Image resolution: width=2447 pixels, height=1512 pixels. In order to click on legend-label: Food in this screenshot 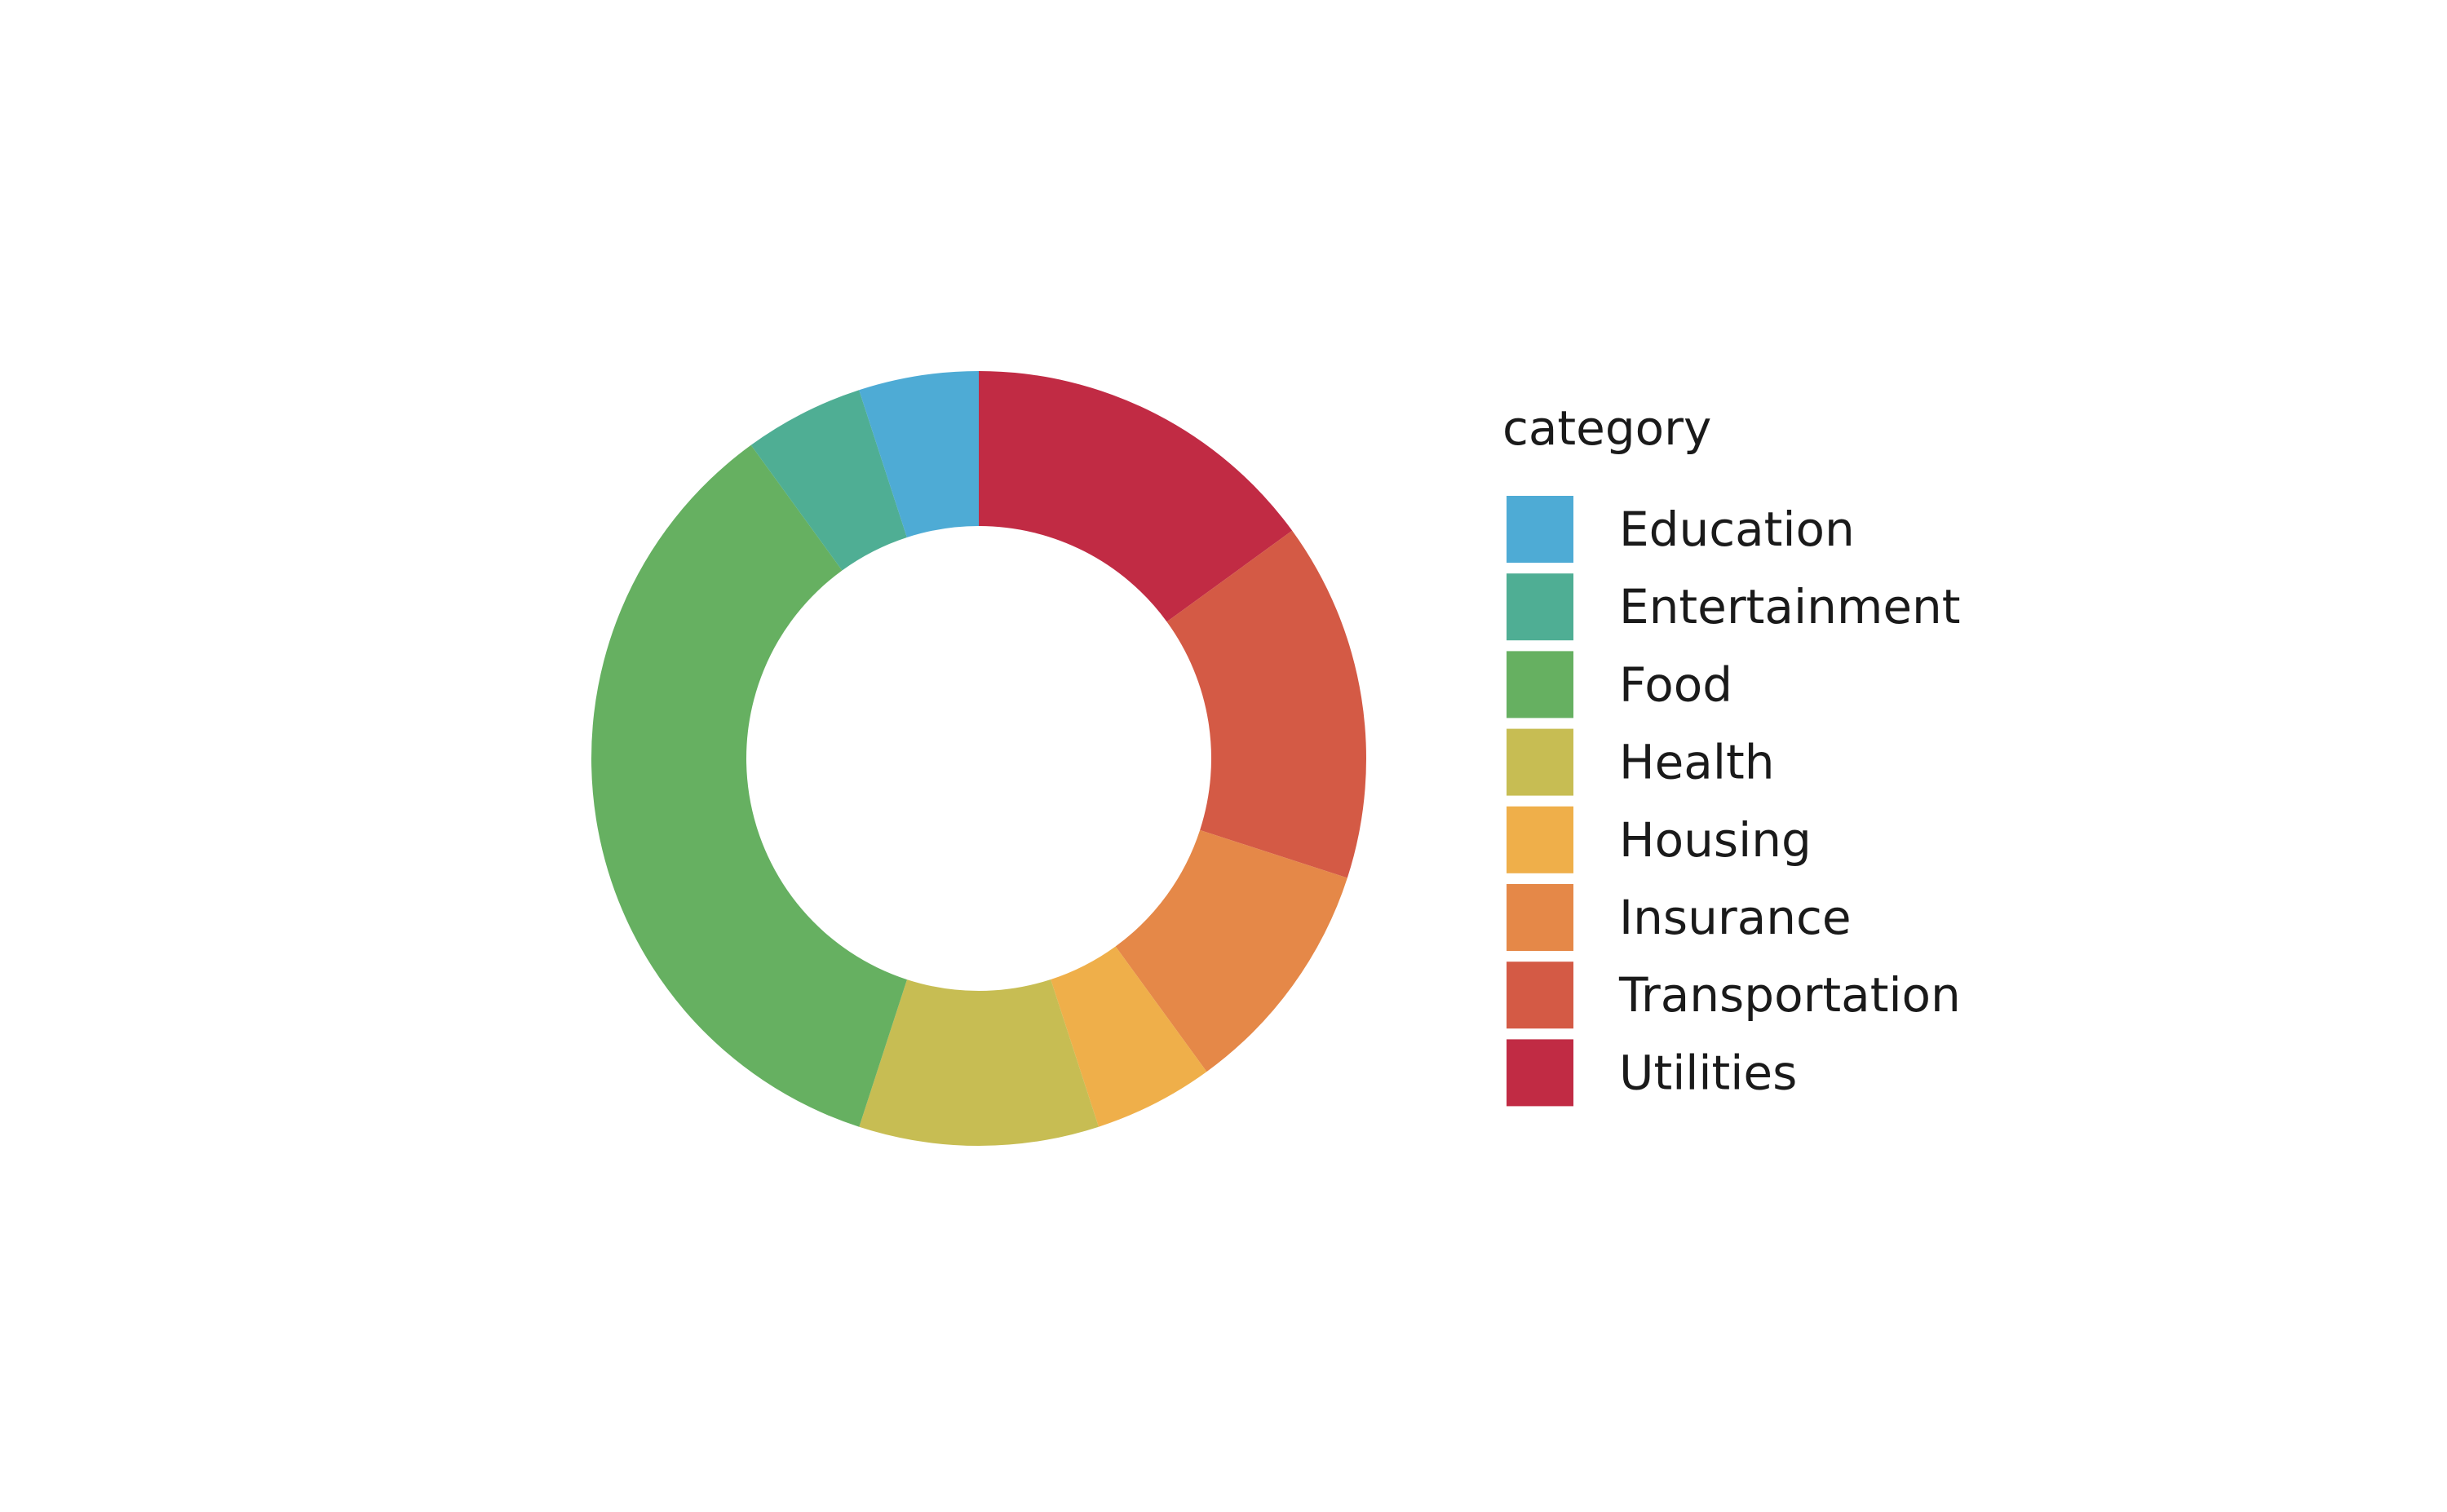, I will do `click(1675, 684)`.